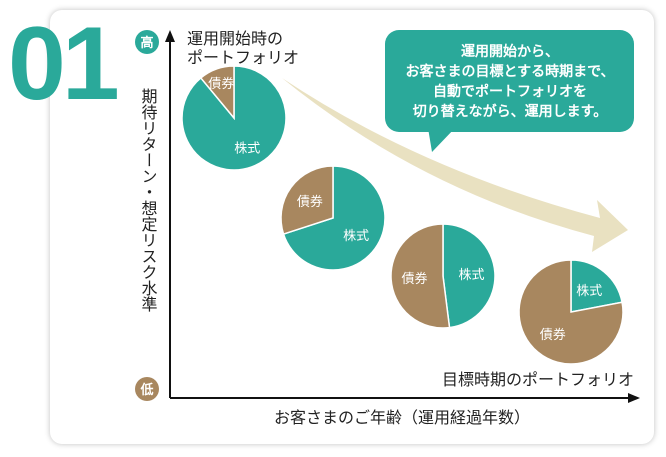  What do you see at coordinates (64, 64) in the screenshot?
I see `step-number: 01` at bounding box center [64, 64].